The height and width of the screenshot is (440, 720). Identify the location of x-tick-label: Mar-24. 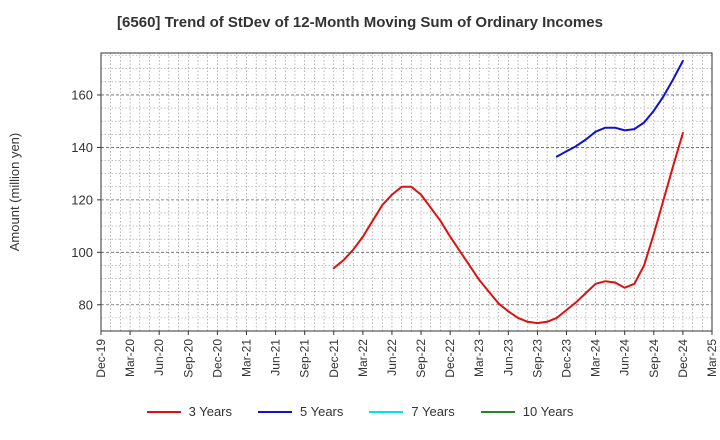
(596, 358).